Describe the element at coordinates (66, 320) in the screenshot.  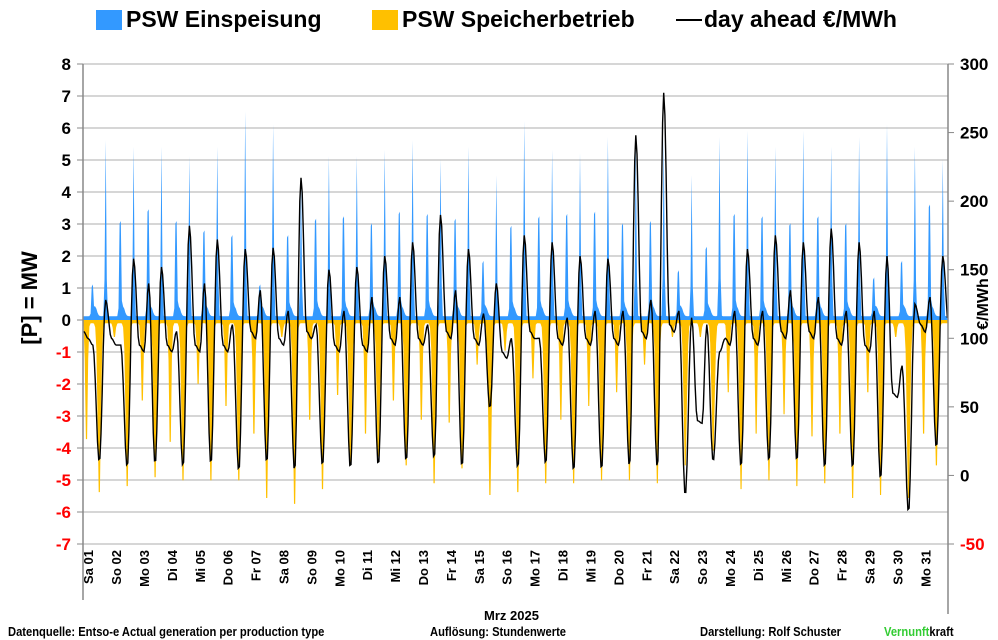
I see `y-tick-label: 0` at that location.